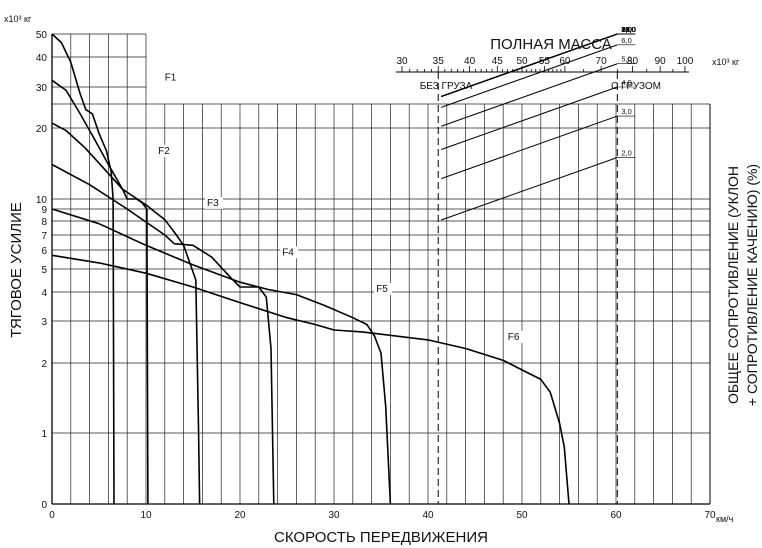 The height and width of the screenshot is (548, 762). What do you see at coordinates (626, 152) in the screenshot?
I see `grade-label: 2,0` at bounding box center [626, 152].